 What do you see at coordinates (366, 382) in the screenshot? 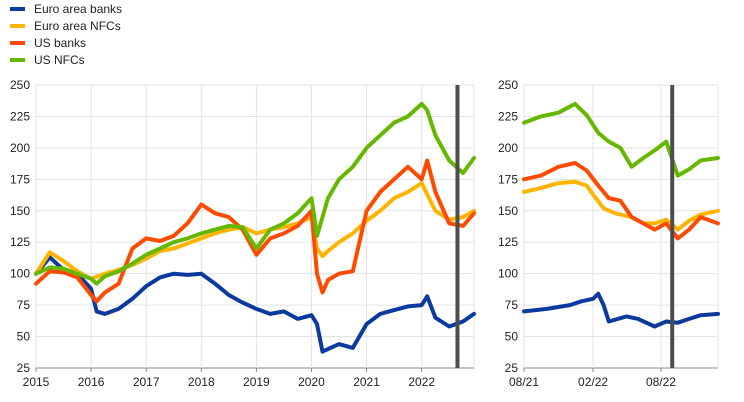
I see `x-tick-label: 2021` at bounding box center [366, 382].